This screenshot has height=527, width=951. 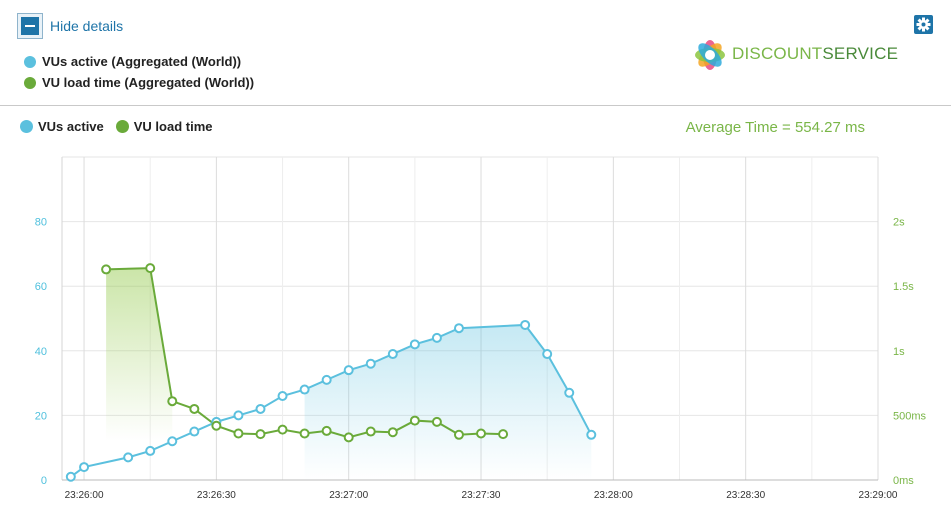 What do you see at coordinates (481, 495) in the screenshot?
I see `x-tick-label: 23:27:30` at bounding box center [481, 495].